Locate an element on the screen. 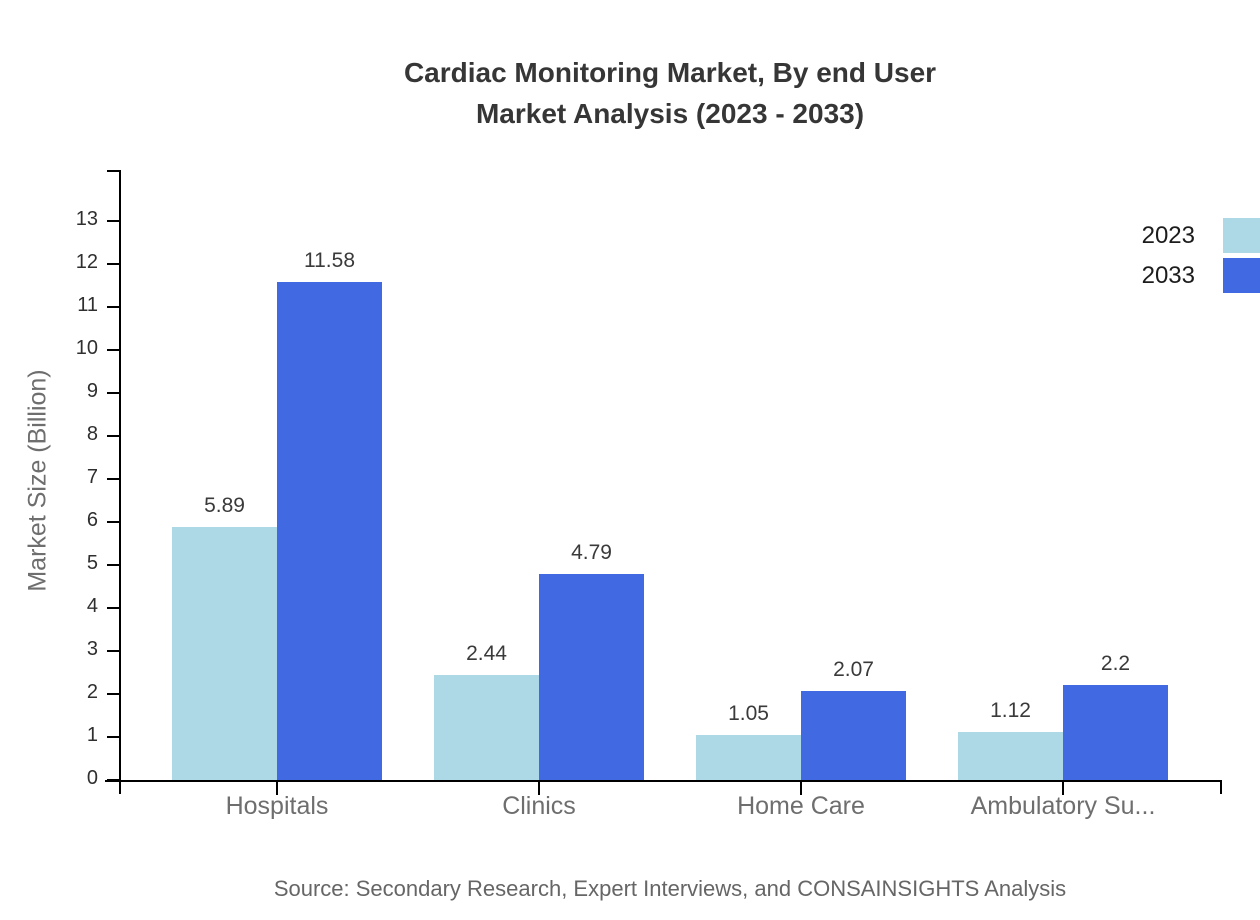 This screenshot has height=920, width=1260. y-axis-top-cap is located at coordinates (114, 171).